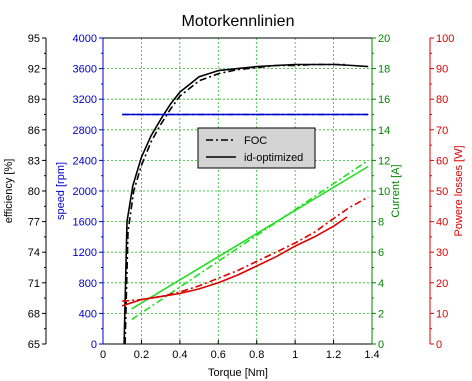 The image size is (472, 381). What do you see at coordinates (34, 345) in the screenshot?
I see `efficiency-tick-label: 65` at bounding box center [34, 345].